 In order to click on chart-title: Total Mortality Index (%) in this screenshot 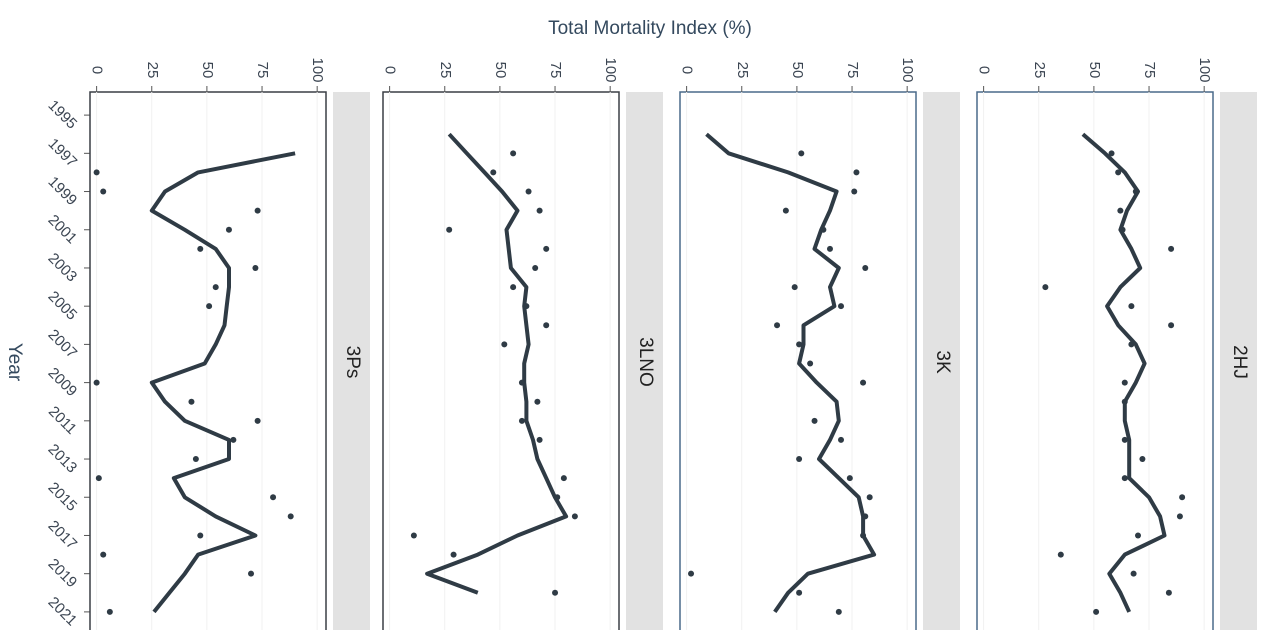, I will do `click(650, 28)`.